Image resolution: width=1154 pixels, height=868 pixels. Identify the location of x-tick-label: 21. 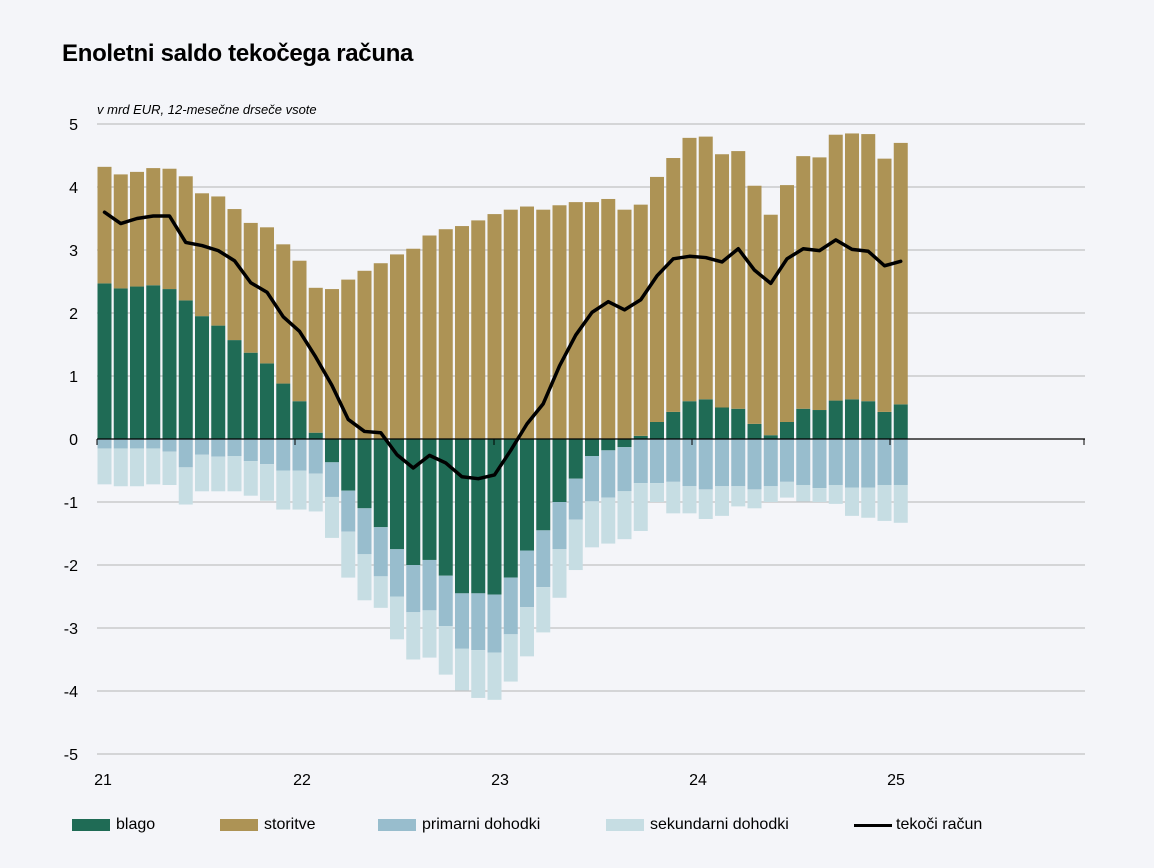
(103, 780).